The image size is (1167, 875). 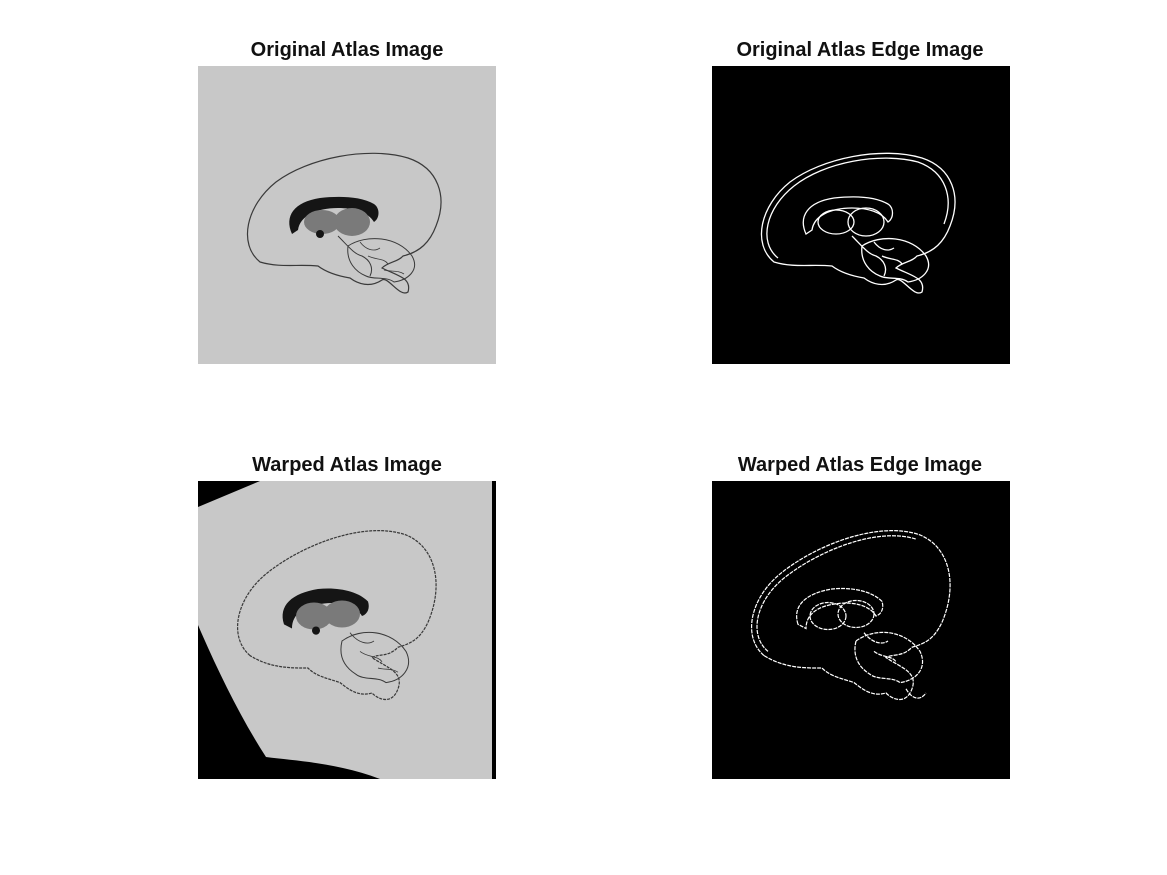 I want to click on warped-region, so click(x=345, y=630).